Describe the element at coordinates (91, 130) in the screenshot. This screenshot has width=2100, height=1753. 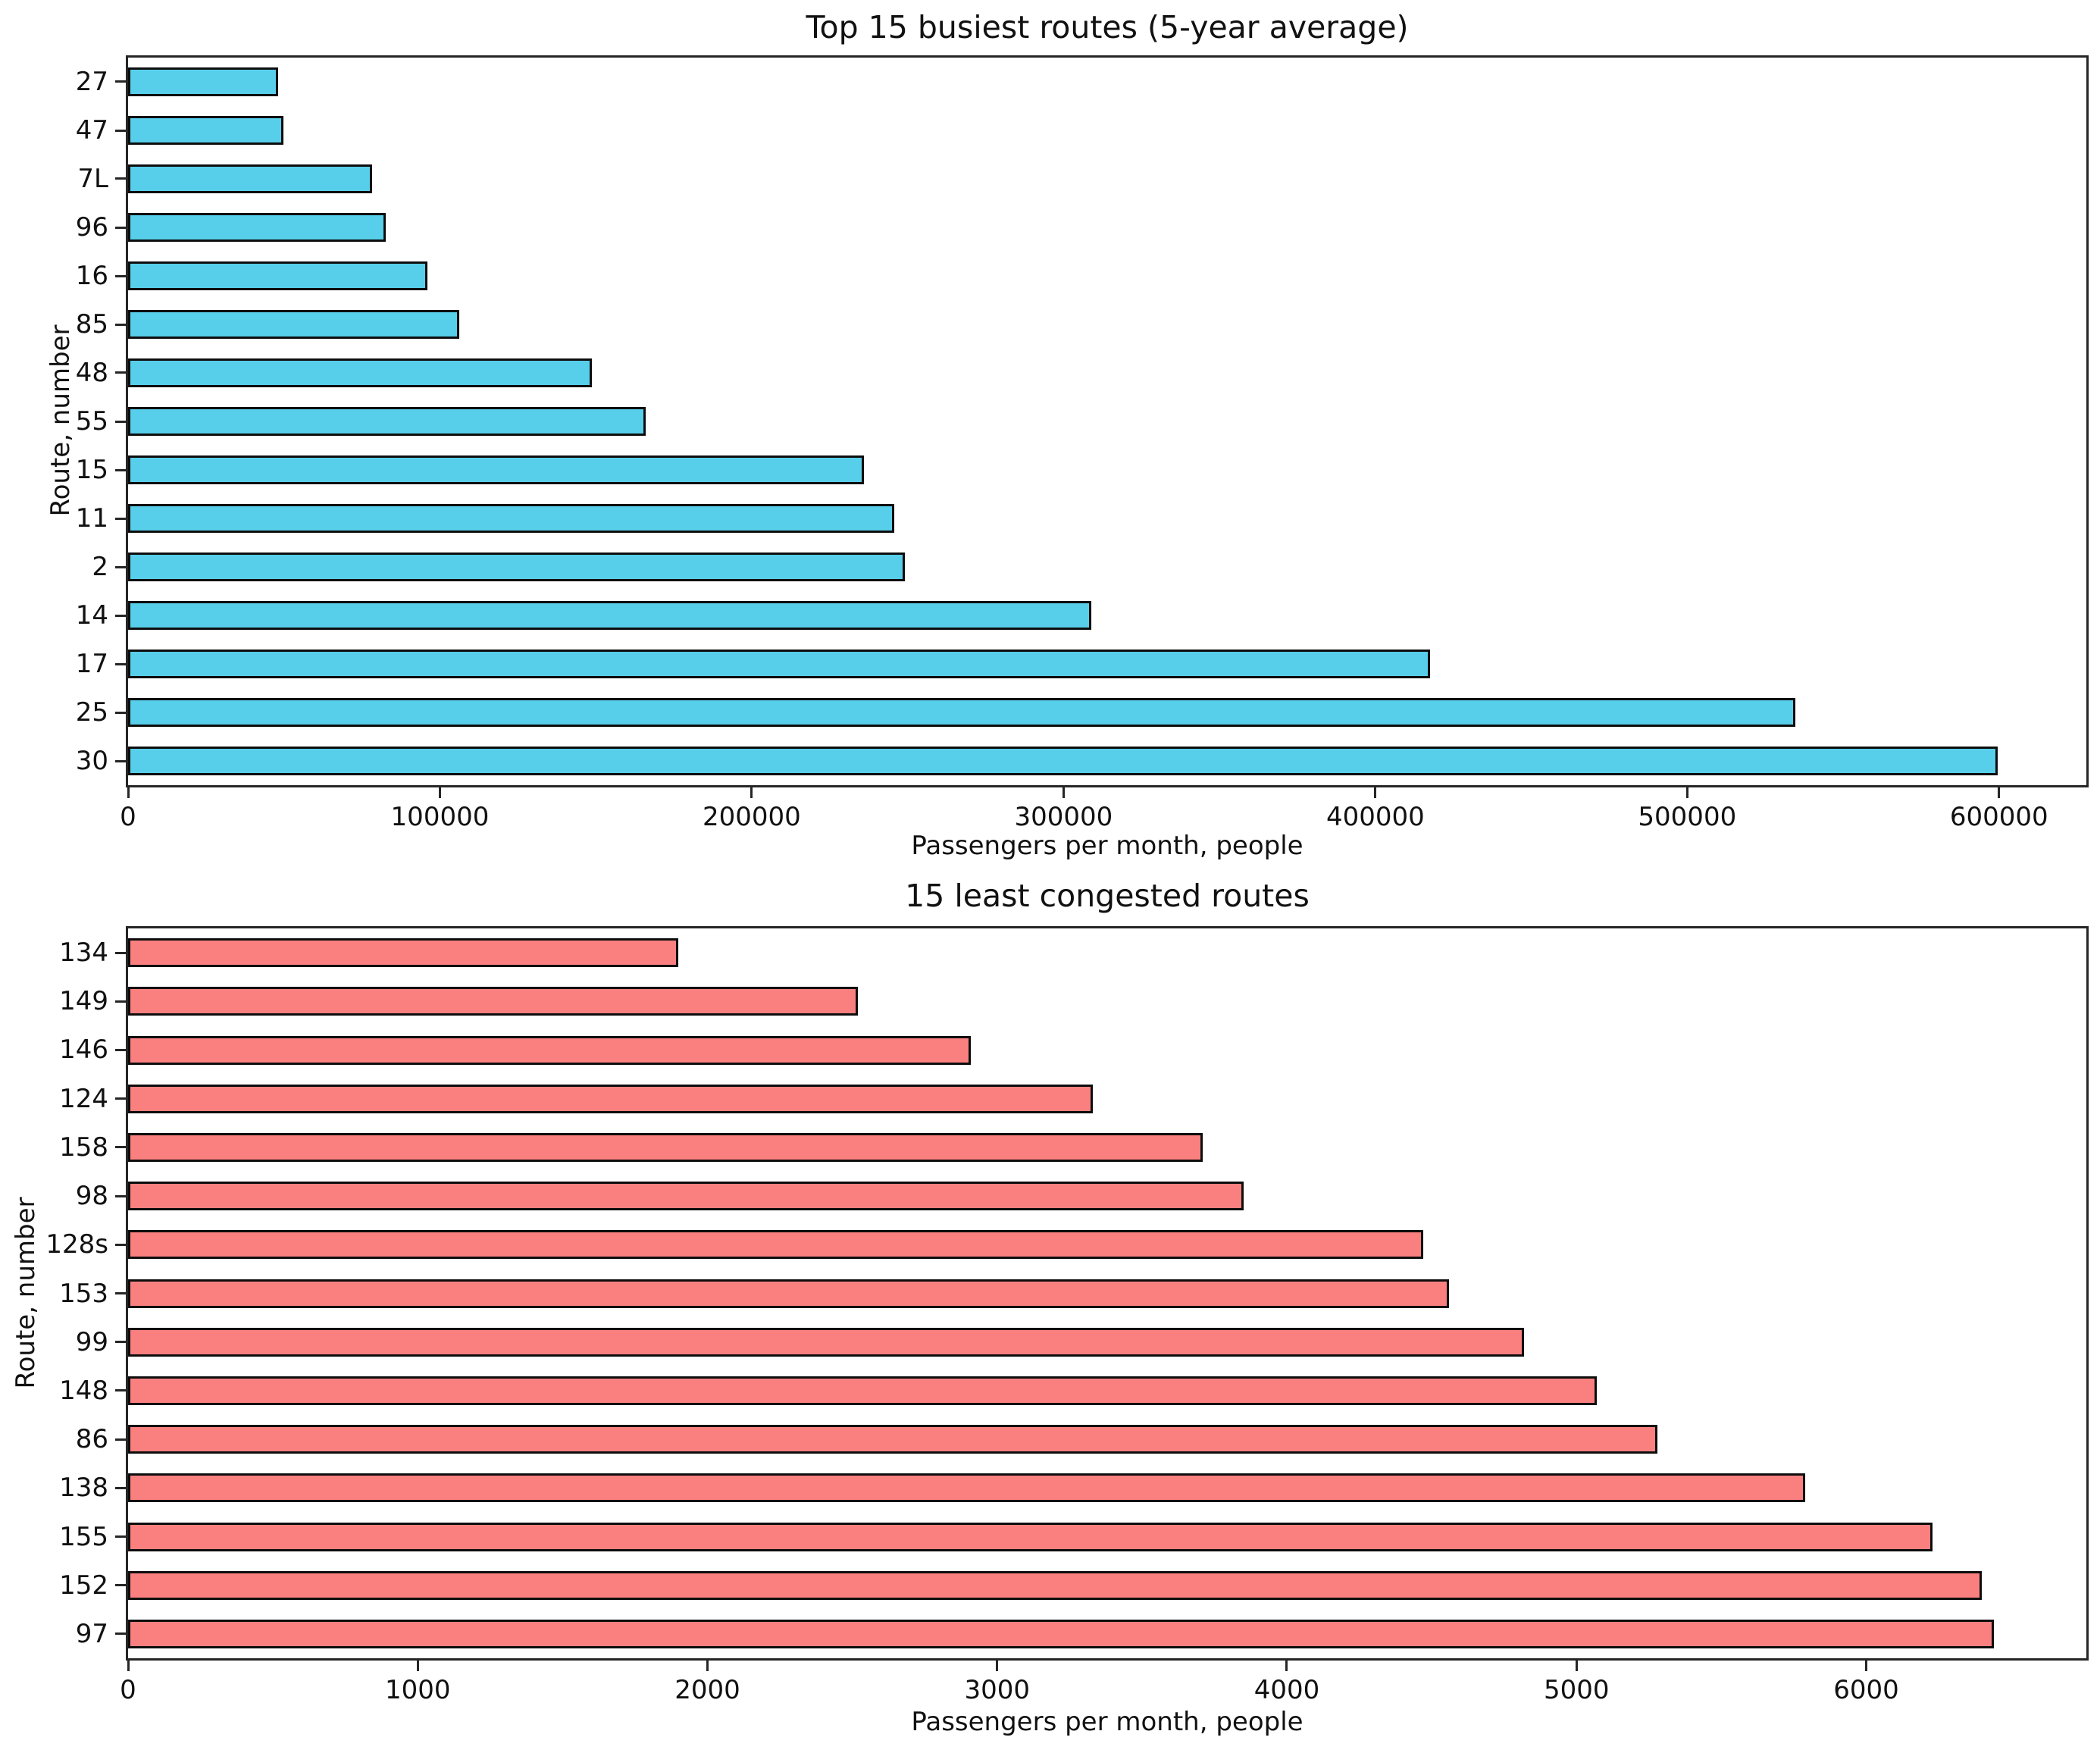
I see `y-tick-label-47: 47` at that location.